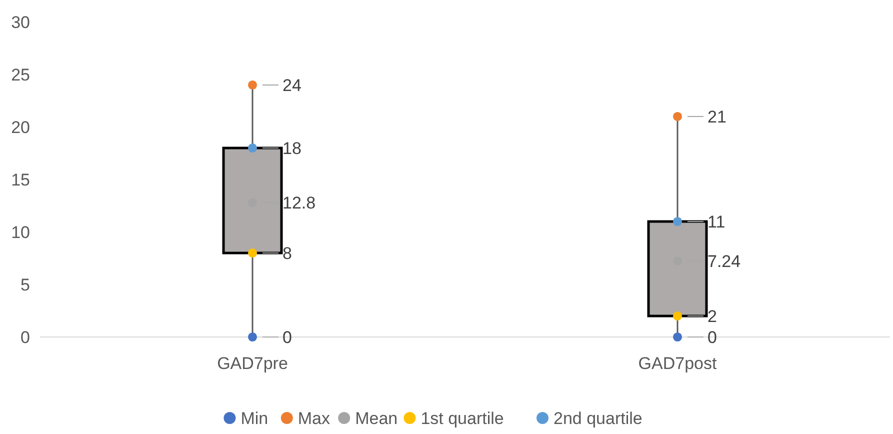 Image resolution: width=893 pixels, height=434 pixels. Describe the element at coordinates (20, 232) in the screenshot. I see `y-tick-label: 10` at that location.